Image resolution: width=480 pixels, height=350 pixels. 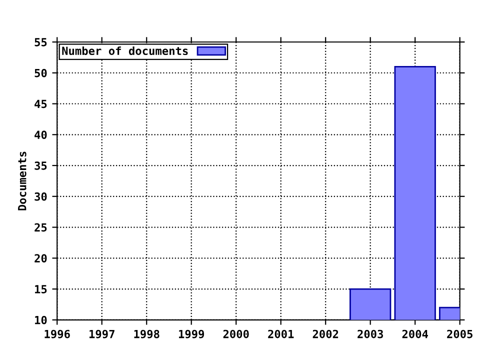 What do you see at coordinates (40, 135) in the screenshot?
I see `y-tick-label: 40` at bounding box center [40, 135].